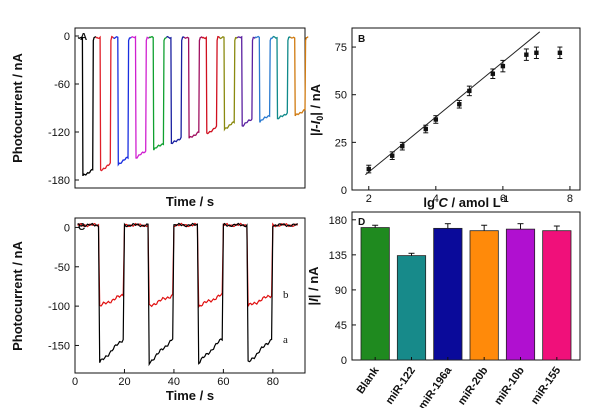 The image size is (599, 408). What do you see at coordinates (369, 199) in the screenshot?
I see `panel-b-xtick-label: 2` at bounding box center [369, 199].